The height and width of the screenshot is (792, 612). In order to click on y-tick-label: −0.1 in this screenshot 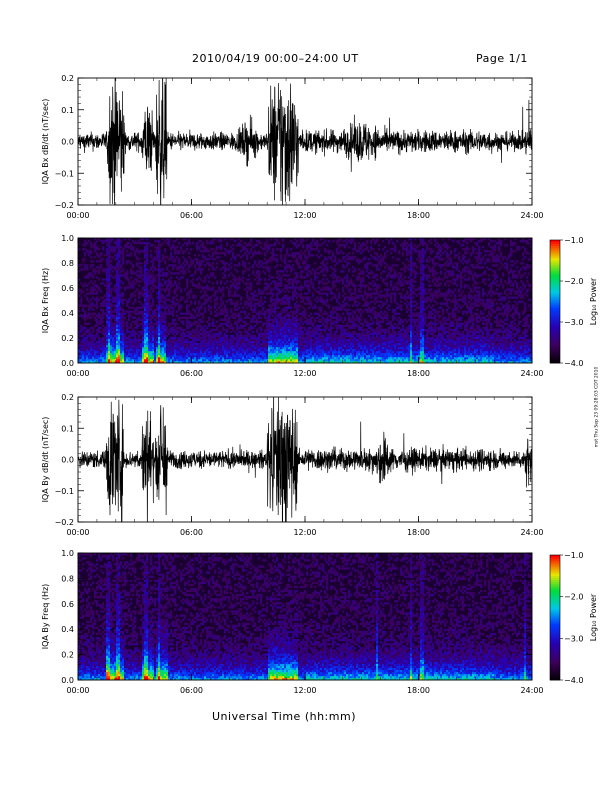, I will do `click(64, 173)`.